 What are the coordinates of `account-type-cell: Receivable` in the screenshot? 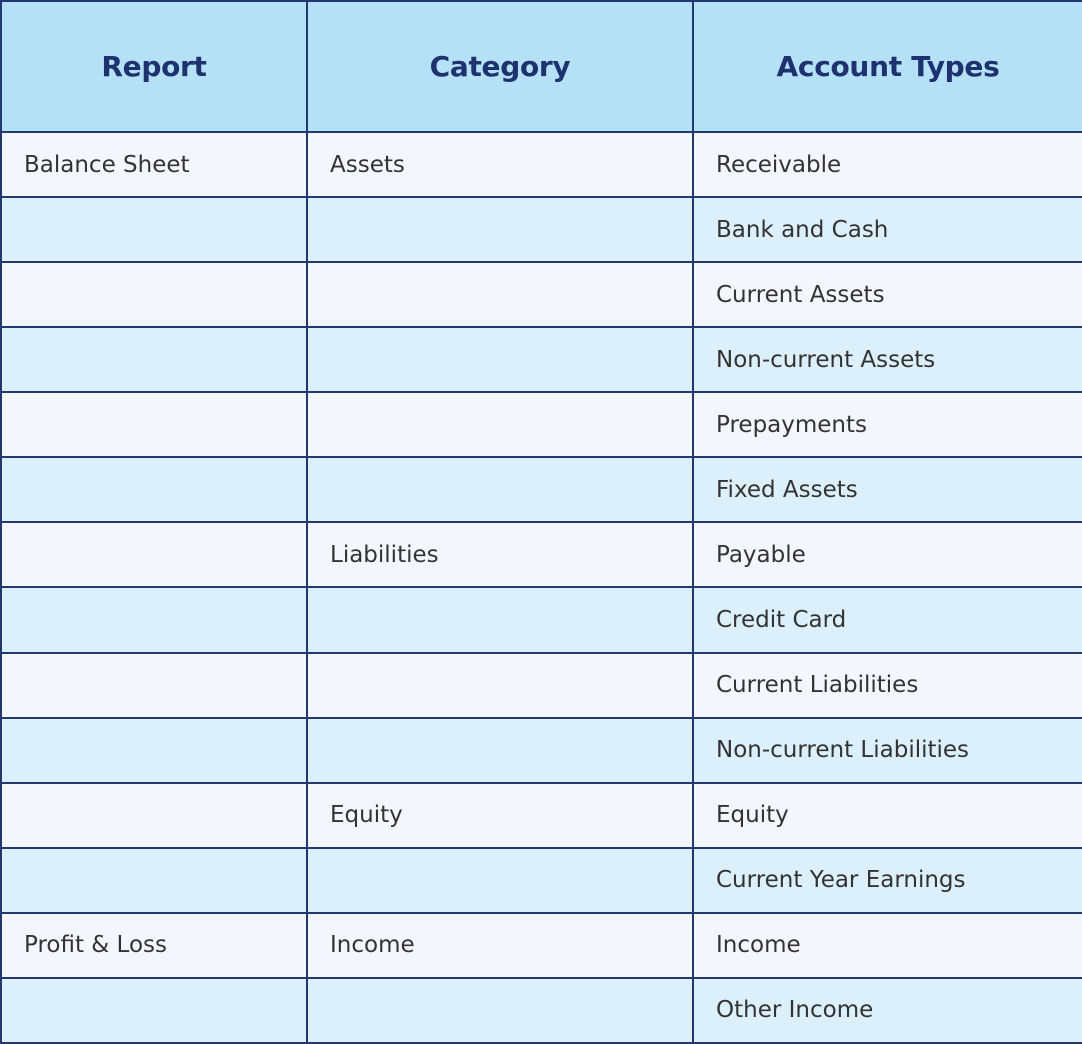 It's located at (887, 164).